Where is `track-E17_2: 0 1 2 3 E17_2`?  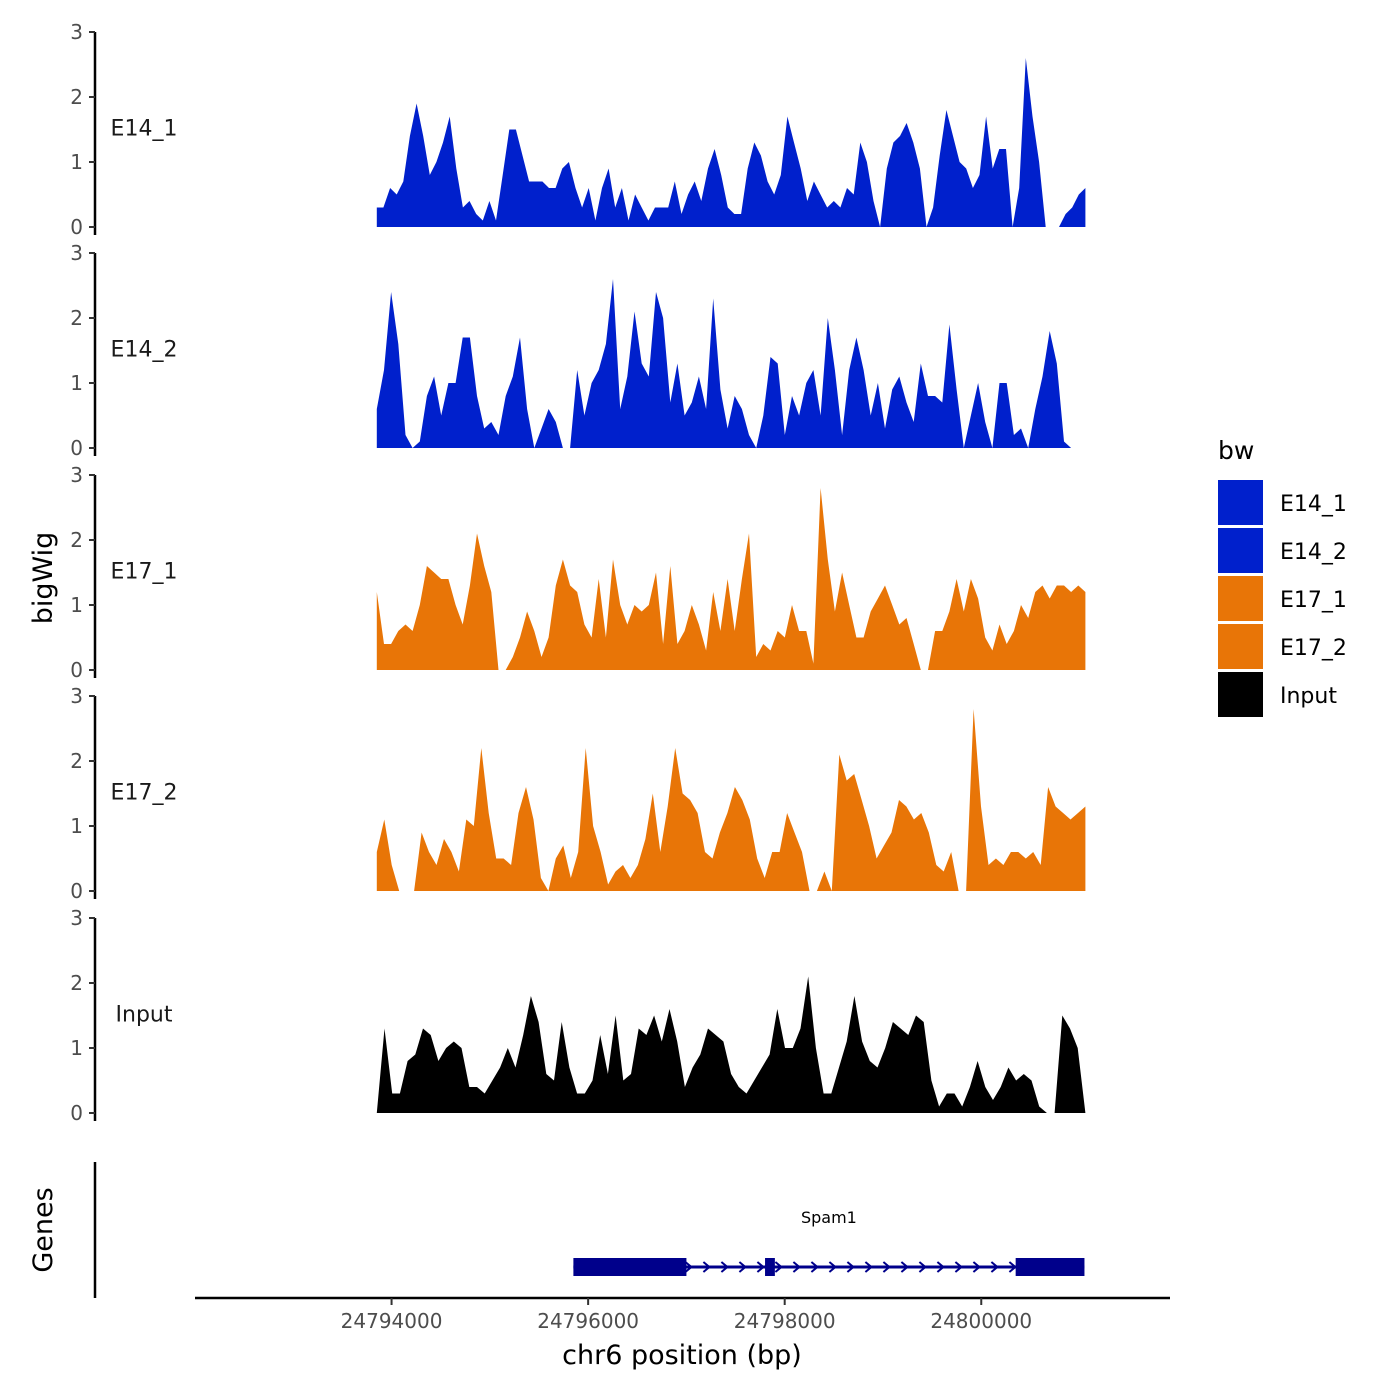
track-E17_2: 0 1 2 3 E17_2 is located at coordinates (578, 793).